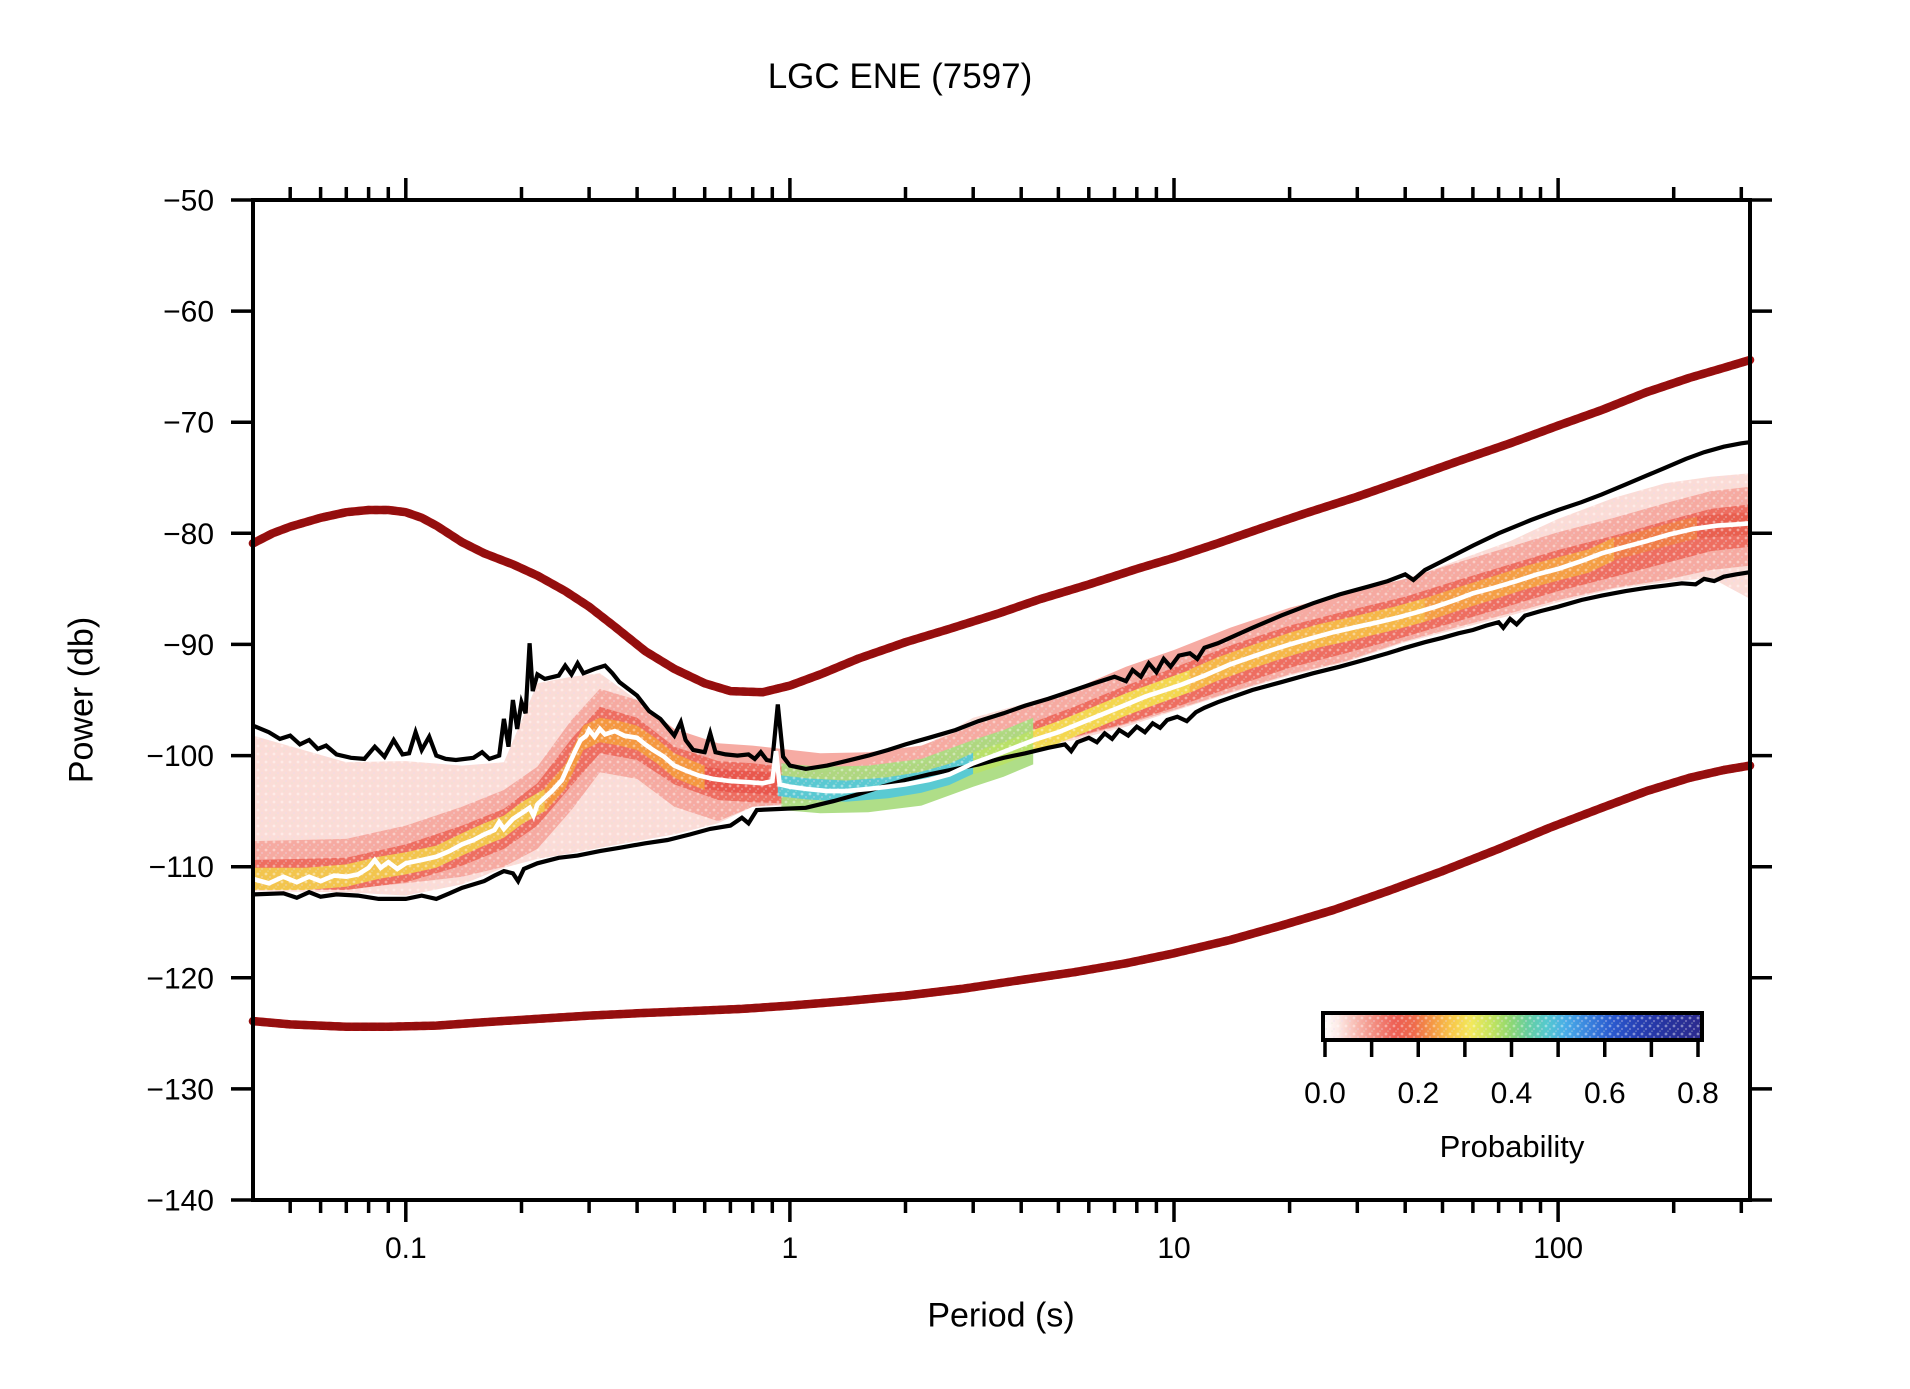 The image size is (1910, 1389). What do you see at coordinates (1511, 1060) in the screenshot?
I see `colorbar: 0.0 0.2 0.4 0.6 0.8` at bounding box center [1511, 1060].